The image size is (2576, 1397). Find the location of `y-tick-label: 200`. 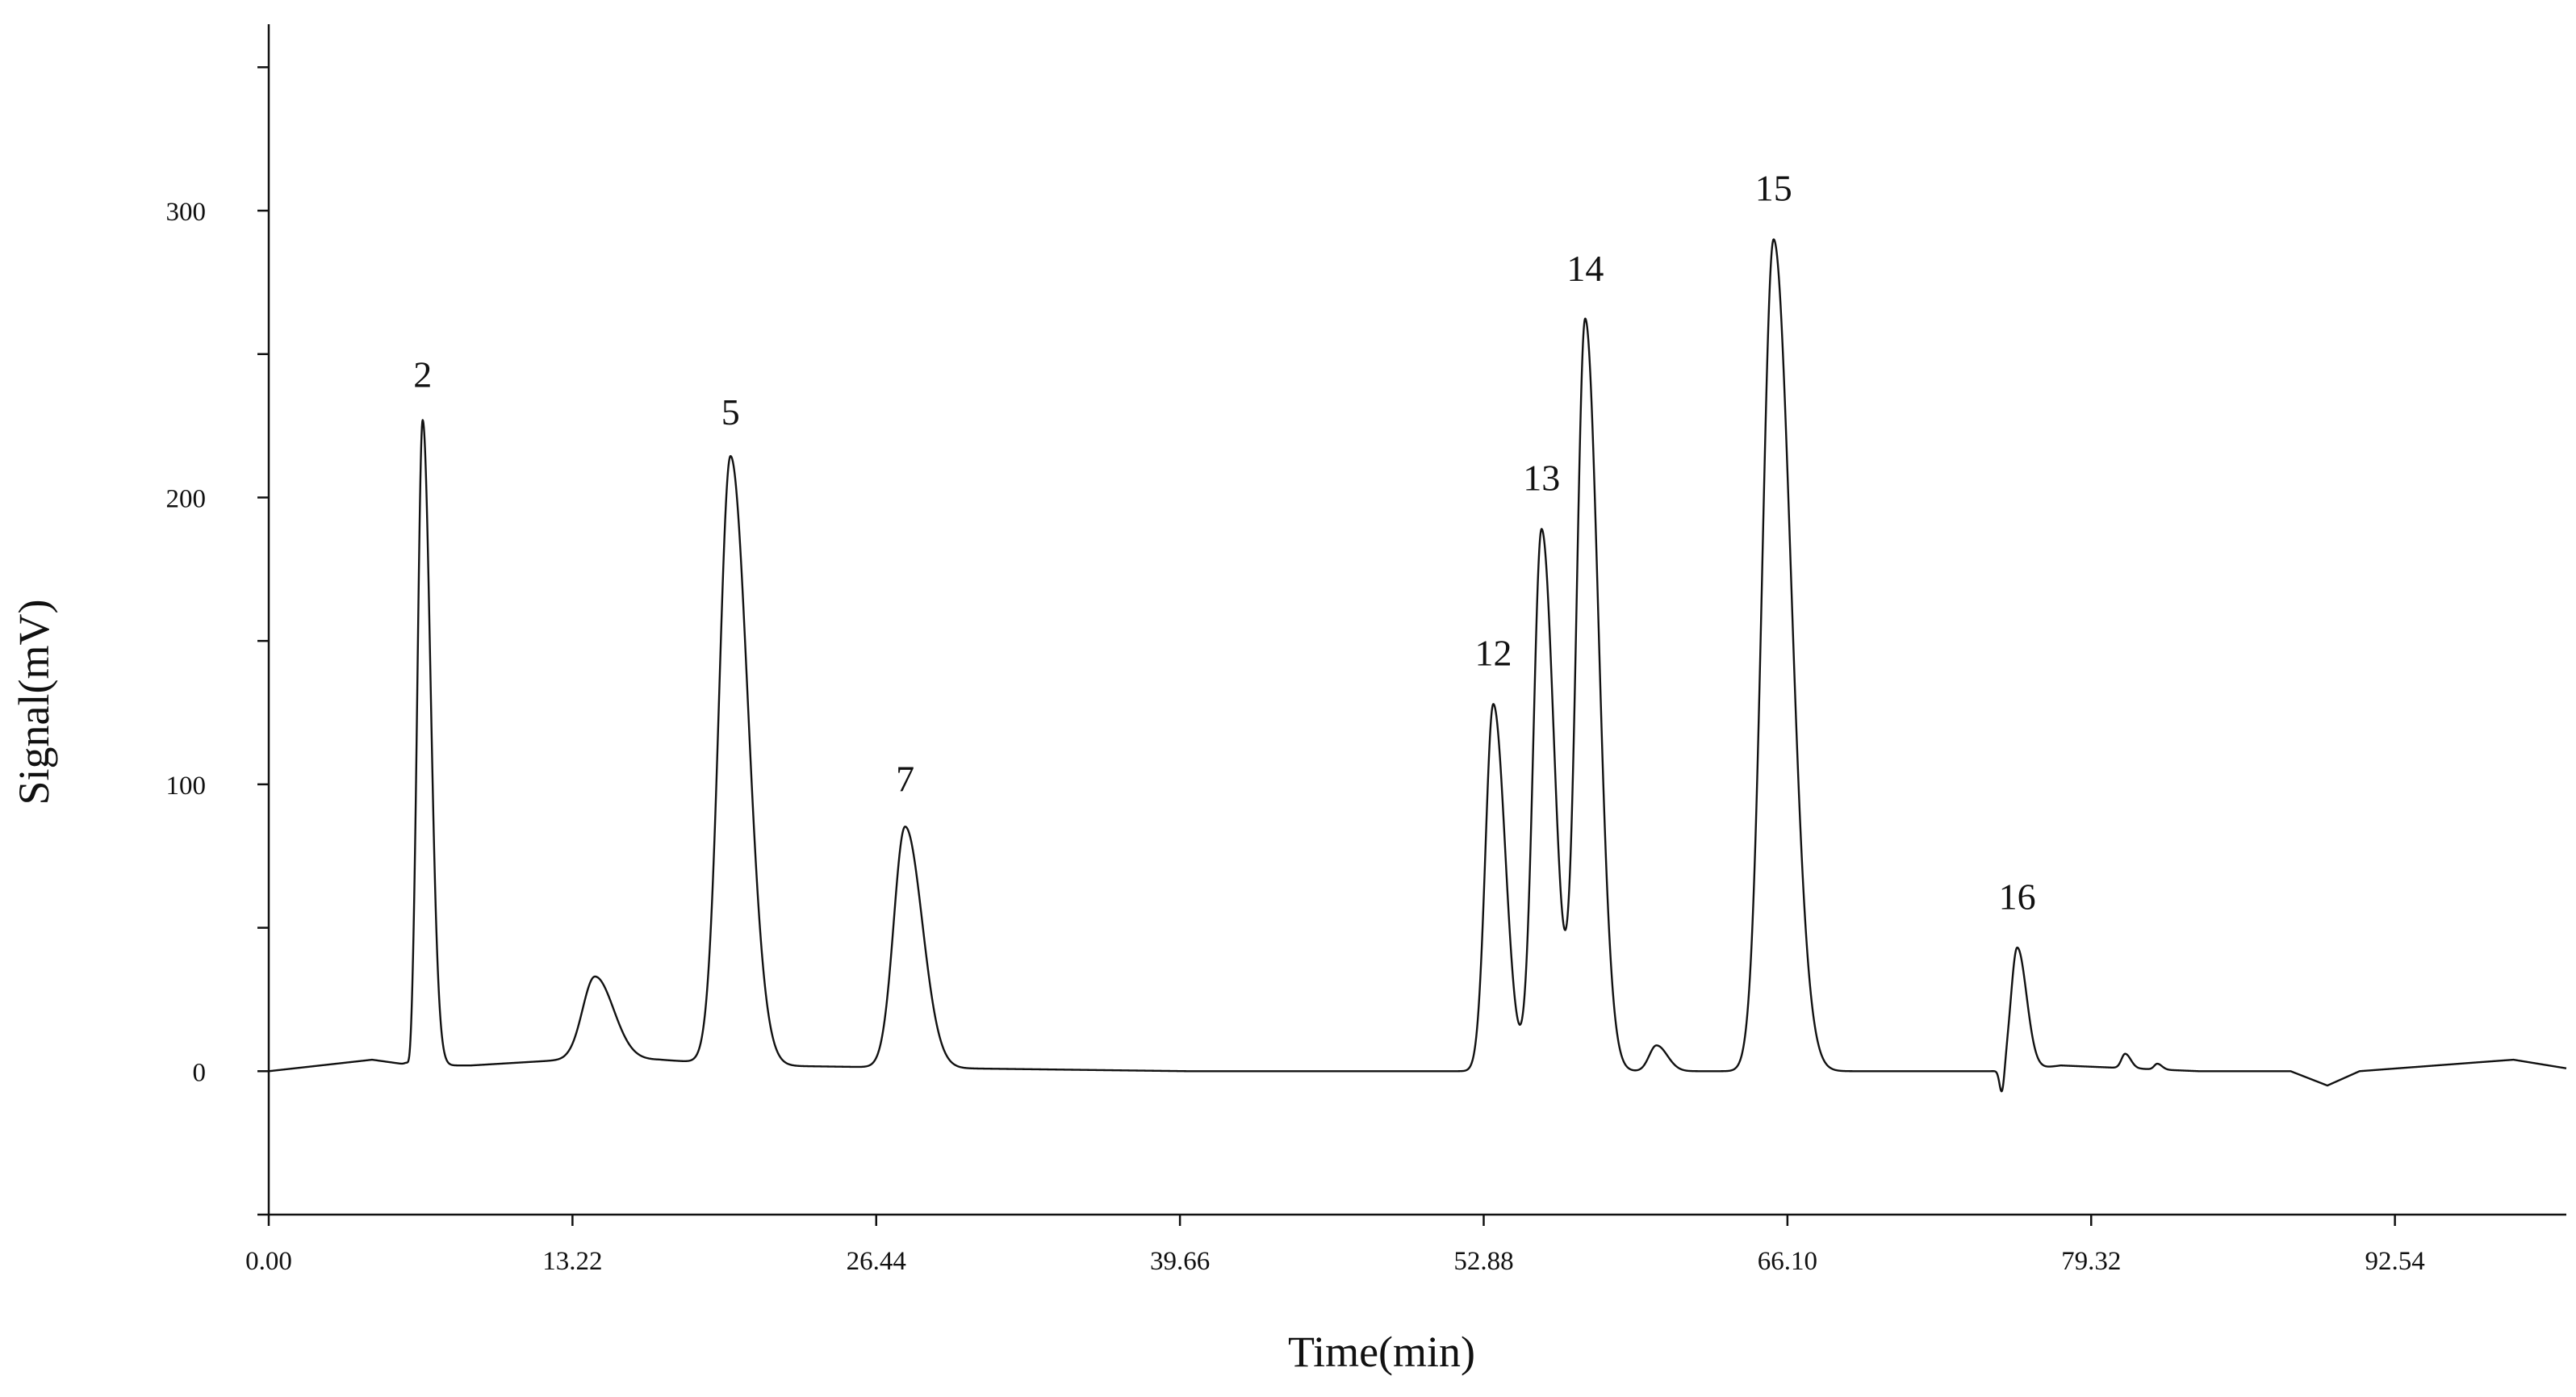

y-tick-label: 200 is located at coordinates (186, 499).